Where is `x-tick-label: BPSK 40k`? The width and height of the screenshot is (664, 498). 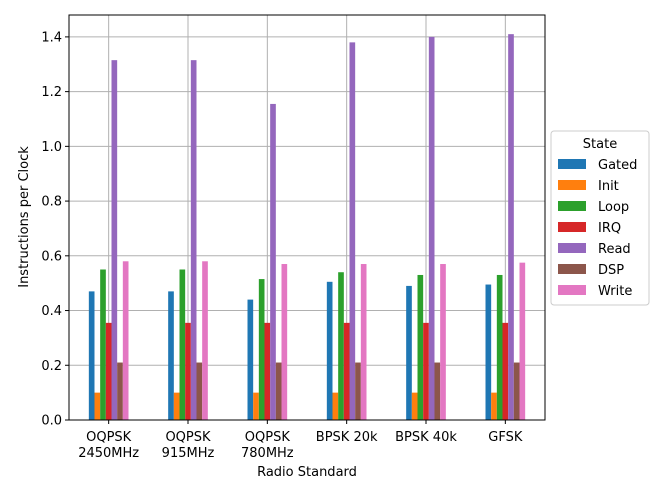 x-tick-label: BPSK 40k is located at coordinates (426, 437).